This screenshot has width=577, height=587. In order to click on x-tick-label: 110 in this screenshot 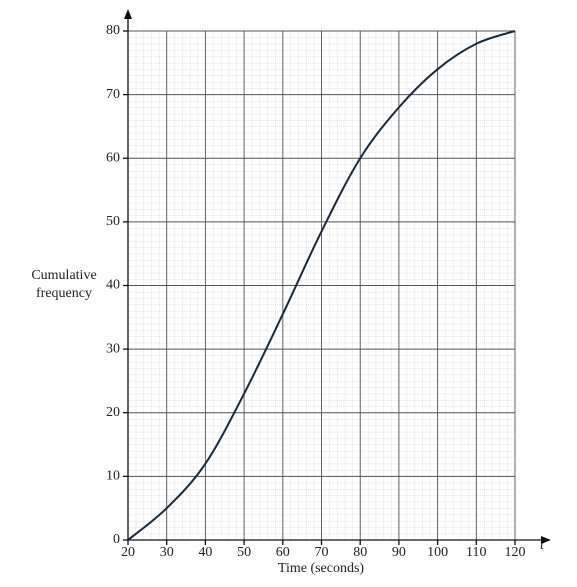, I will do `click(476, 552)`.